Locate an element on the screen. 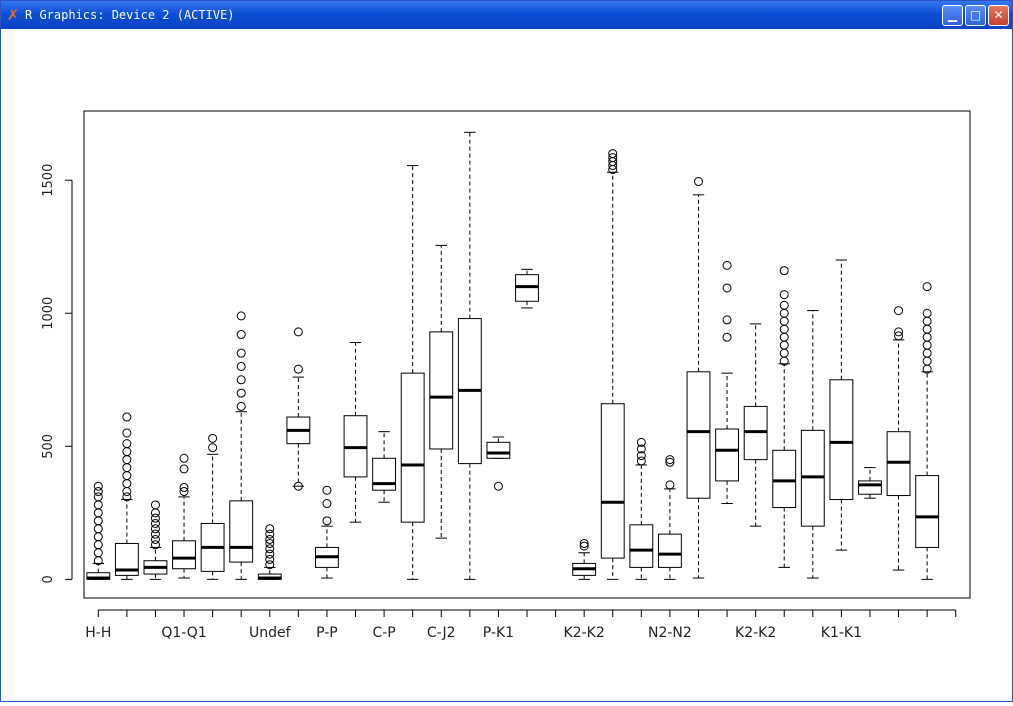  x-tick-label: H-H is located at coordinates (98, 633).